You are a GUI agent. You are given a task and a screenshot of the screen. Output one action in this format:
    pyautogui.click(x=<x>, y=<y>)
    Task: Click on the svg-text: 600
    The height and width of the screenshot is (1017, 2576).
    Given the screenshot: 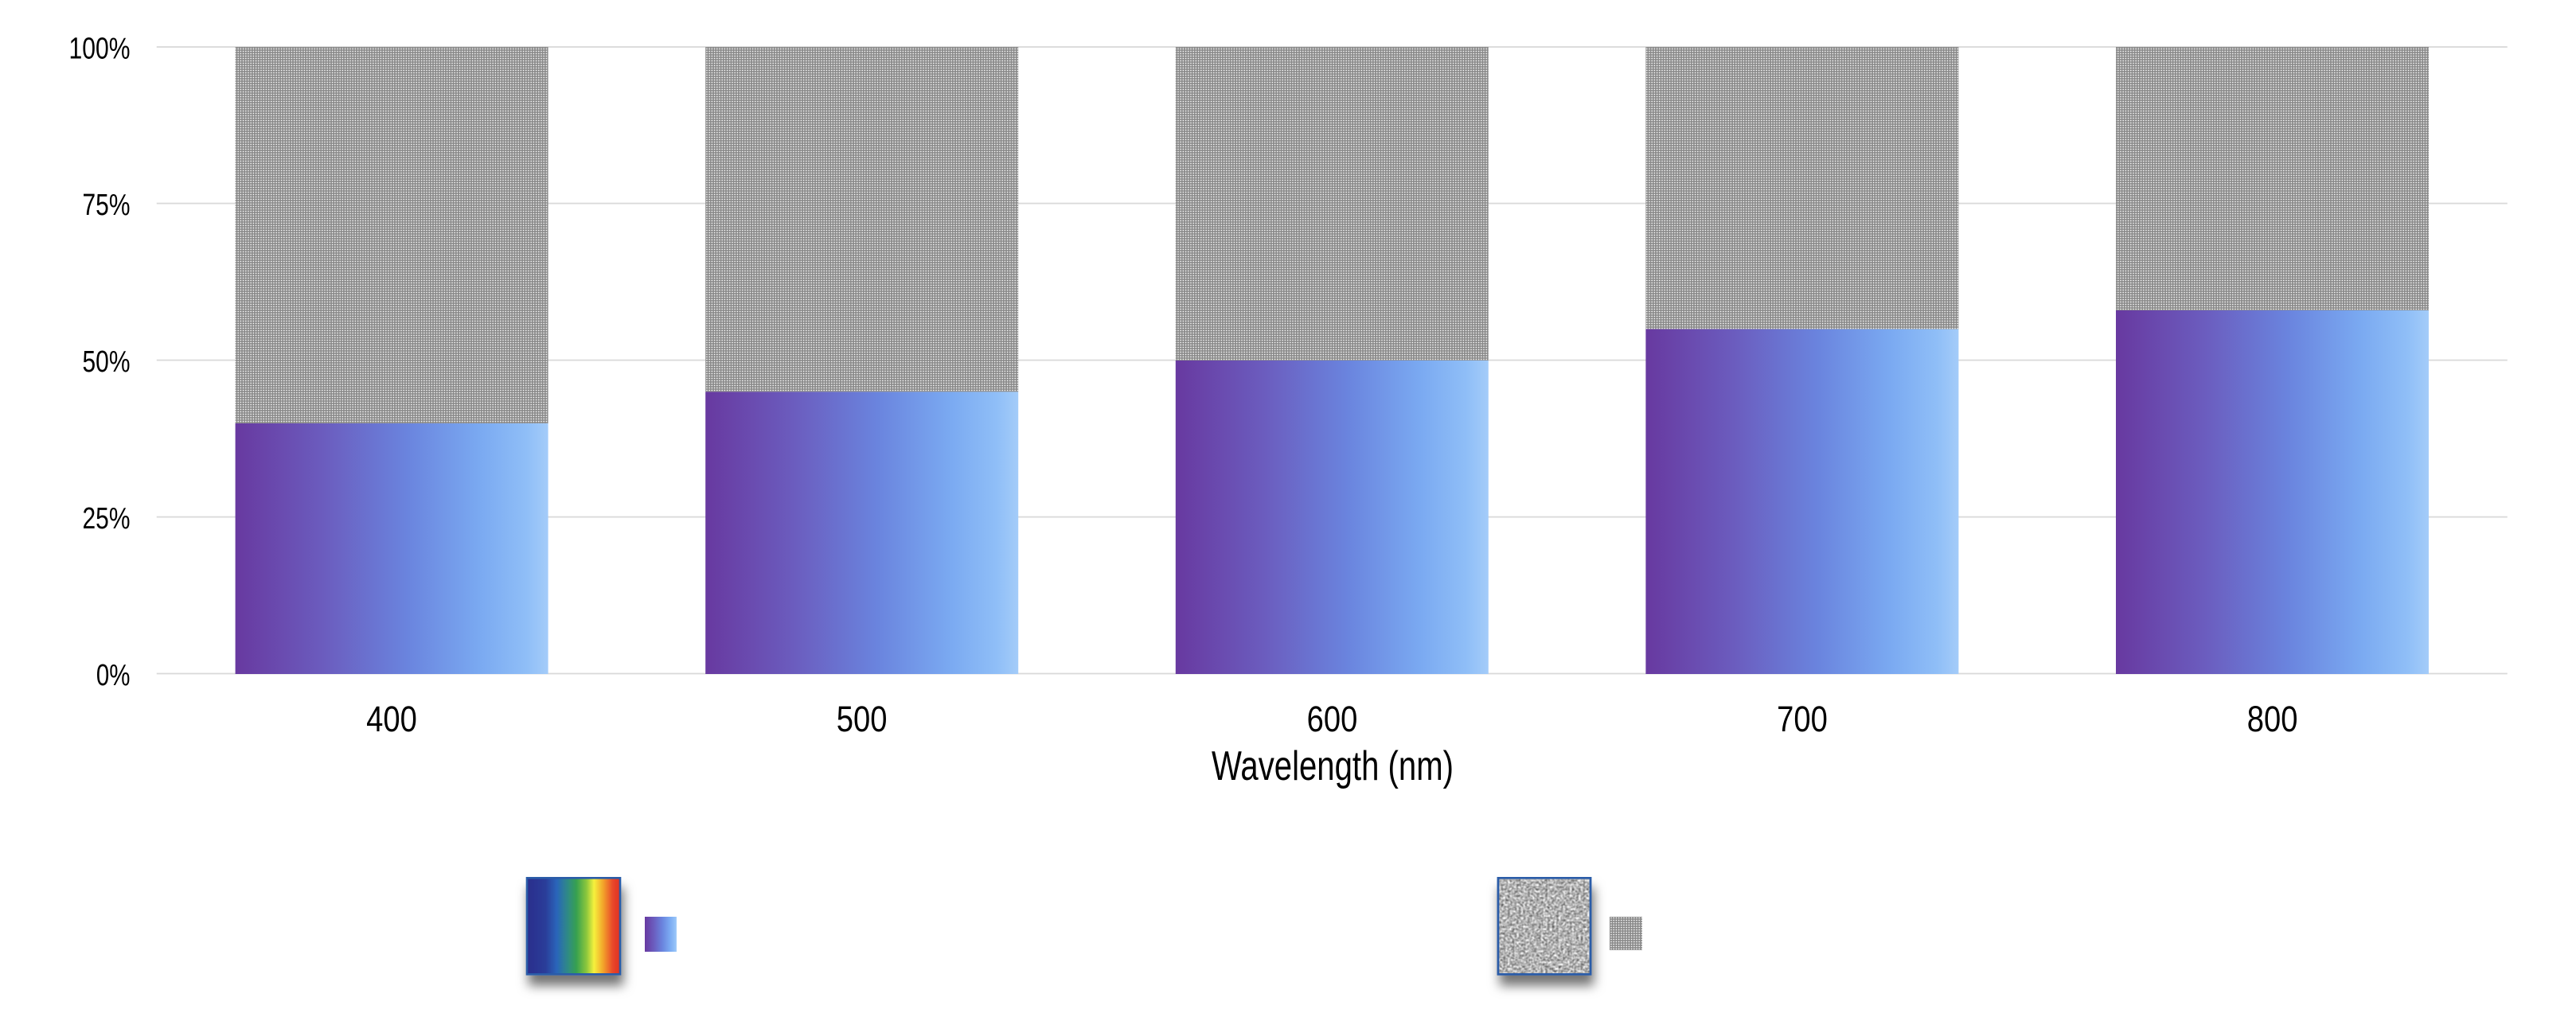 What is the action you would take?
    pyautogui.click(x=1332, y=719)
    